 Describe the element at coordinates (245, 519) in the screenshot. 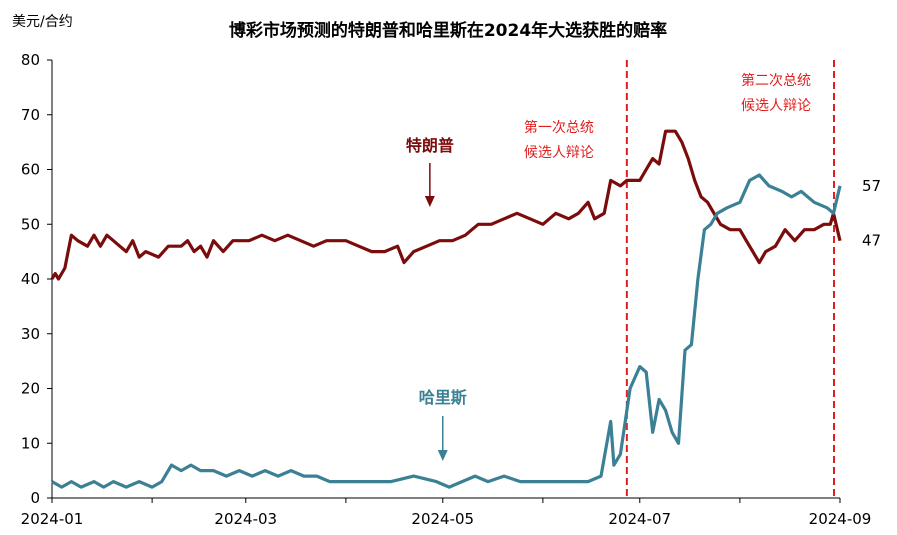

I see `x-tick-label: 2024-03` at that location.